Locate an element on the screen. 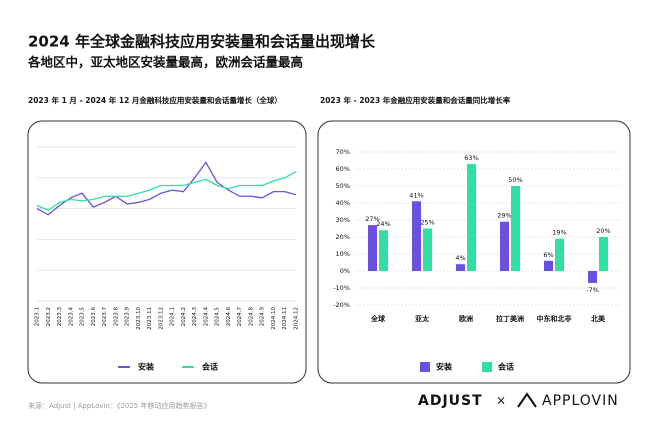  x-tick-label: 2024.2 is located at coordinates (184, 316).